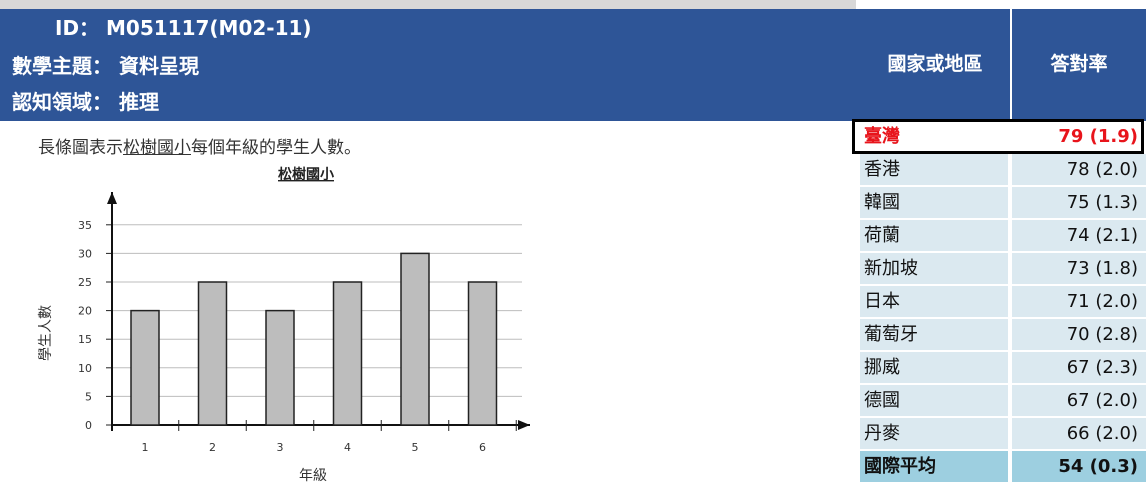  I want to click on rate-cell: 67 (2.3), so click(1079, 367).